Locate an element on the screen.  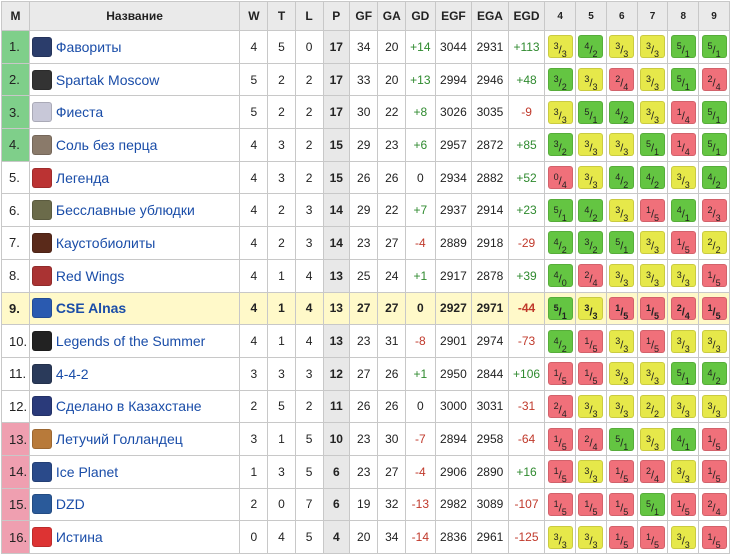
team-cell: Соль без перца is located at coordinates (134, 145).